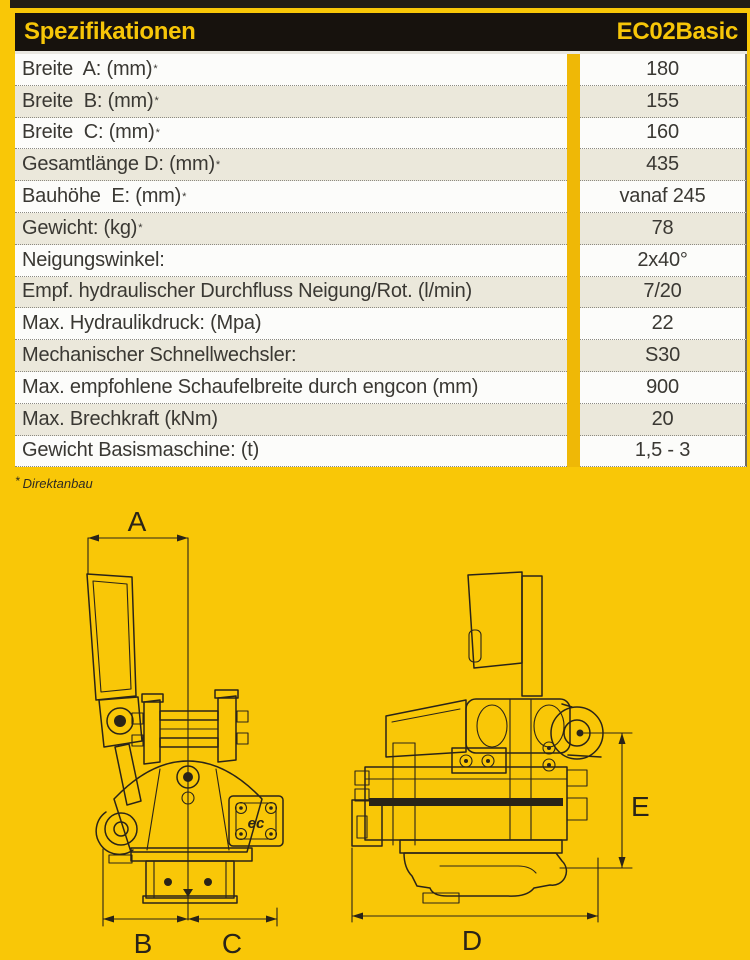 The width and height of the screenshot is (750, 960). What do you see at coordinates (143, 943) in the screenshot?
I see `dim-label-b: B` at bounding box center [143, 943].